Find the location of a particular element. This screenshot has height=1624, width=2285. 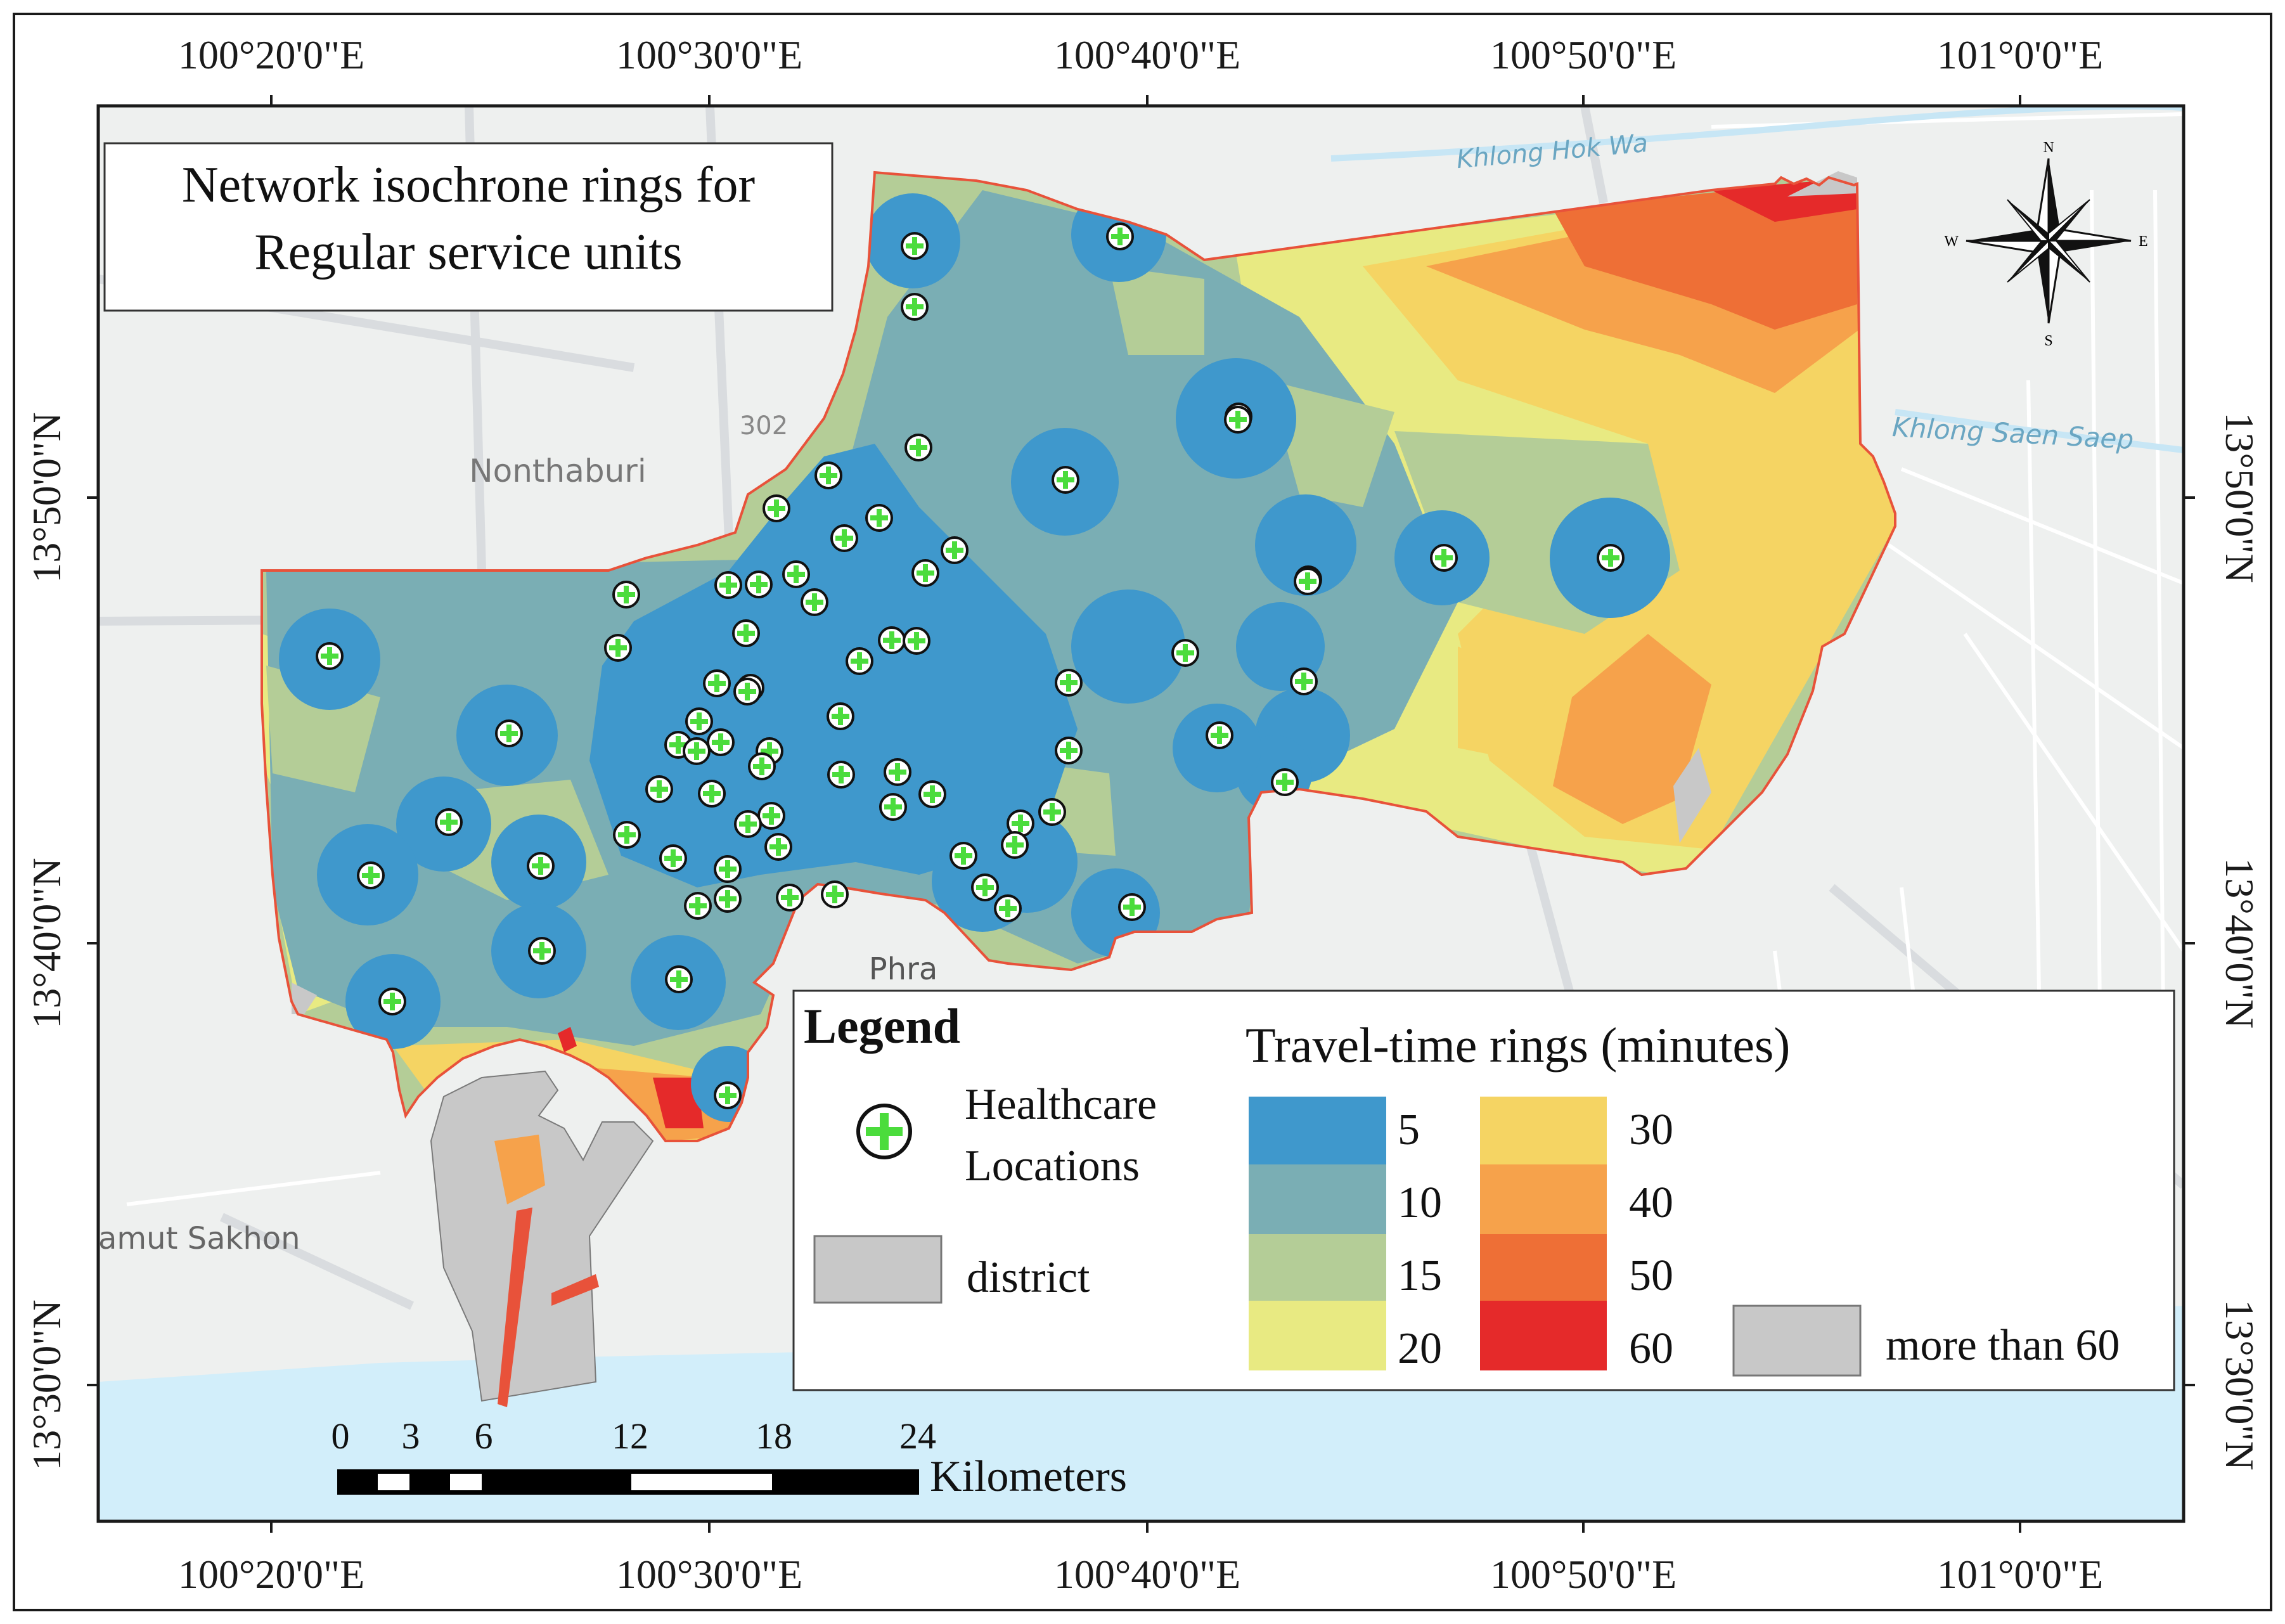

scale-bar-base is located at coordinates (628, 1482).